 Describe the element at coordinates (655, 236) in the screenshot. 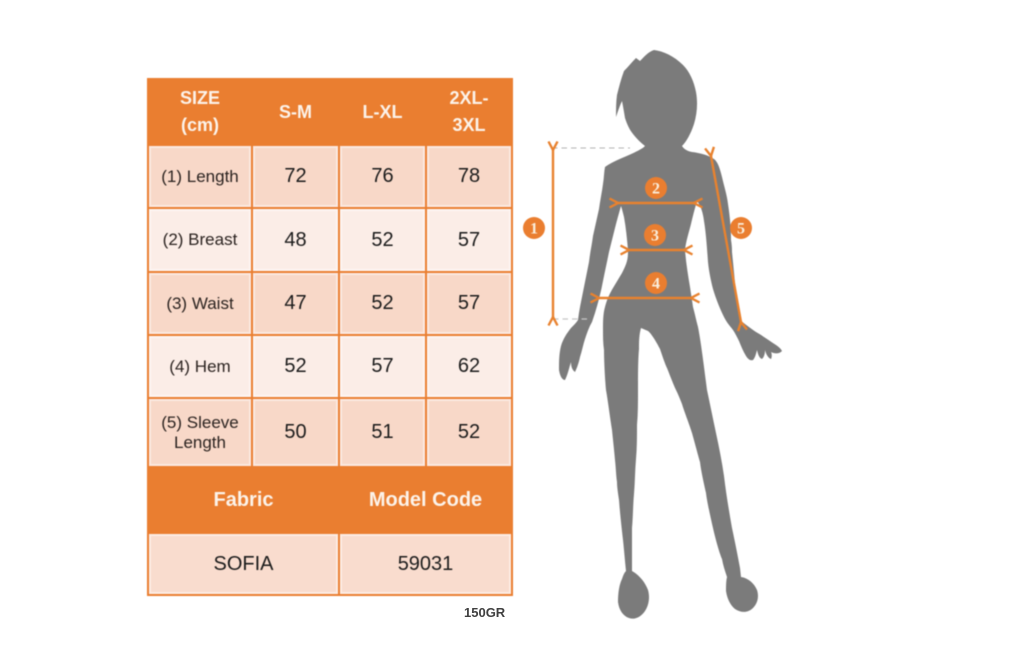

I see `svg-text: 3` at that location.